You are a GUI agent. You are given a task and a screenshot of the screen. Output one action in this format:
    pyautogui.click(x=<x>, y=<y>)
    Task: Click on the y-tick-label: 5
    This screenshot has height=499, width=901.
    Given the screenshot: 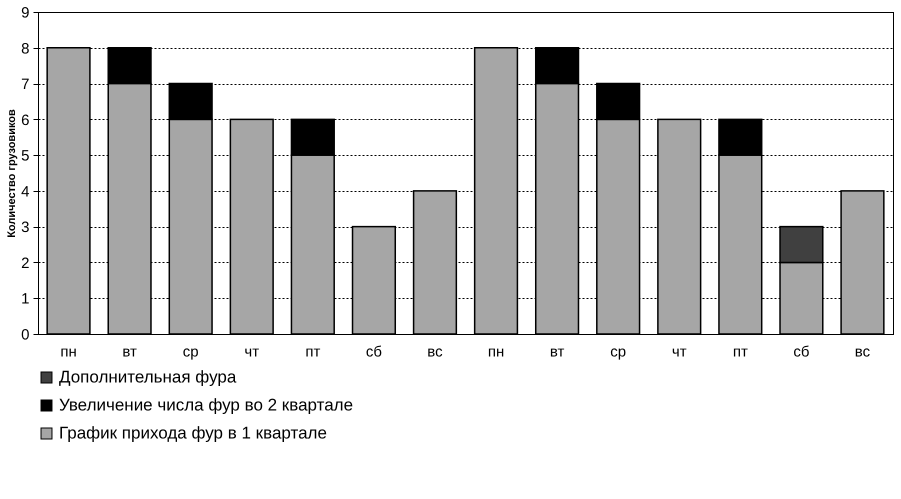 What is the action you would take?
    pyautogui.click(x=25, y=156)
    